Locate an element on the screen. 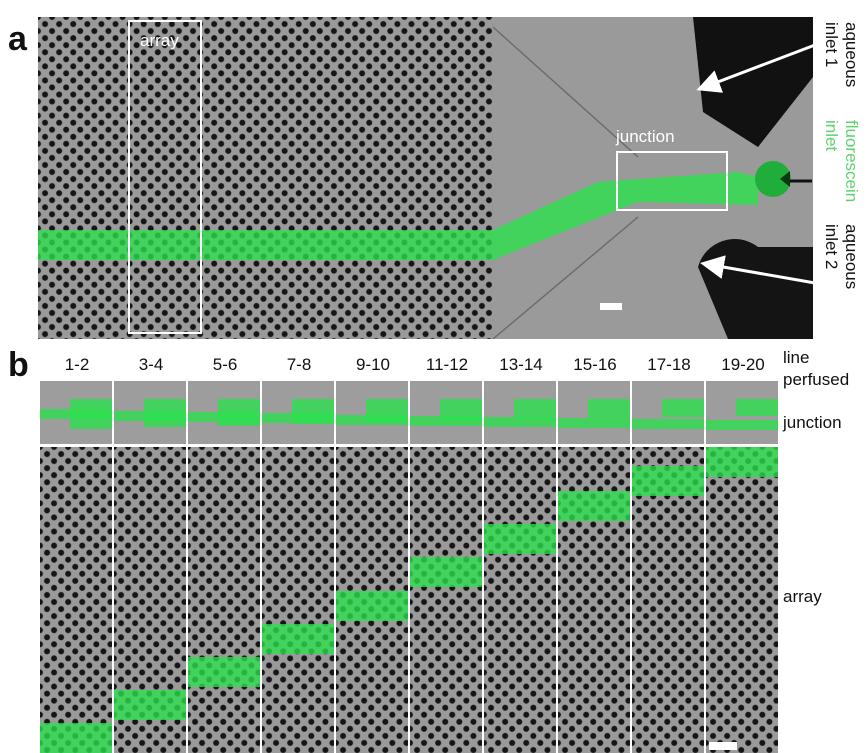  label-fluorescein-inlet: fluorescein inlet is located at coordinates (841, 161).